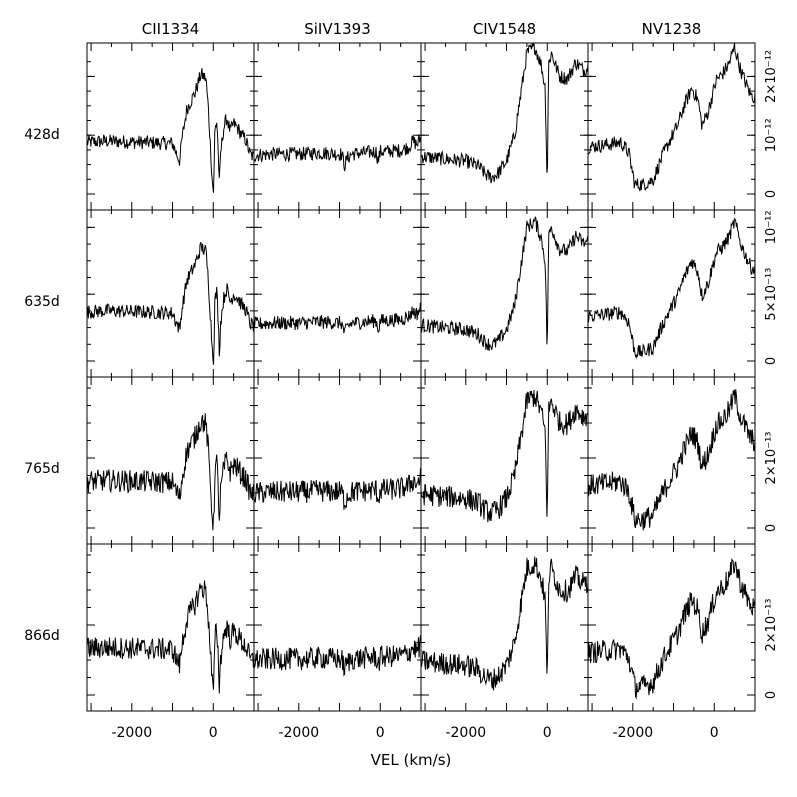 This screenshot has height=797, width=797. Describe the element at coordinates (42, 469) in the screenshot. I see `row-label: 765d` at that location.